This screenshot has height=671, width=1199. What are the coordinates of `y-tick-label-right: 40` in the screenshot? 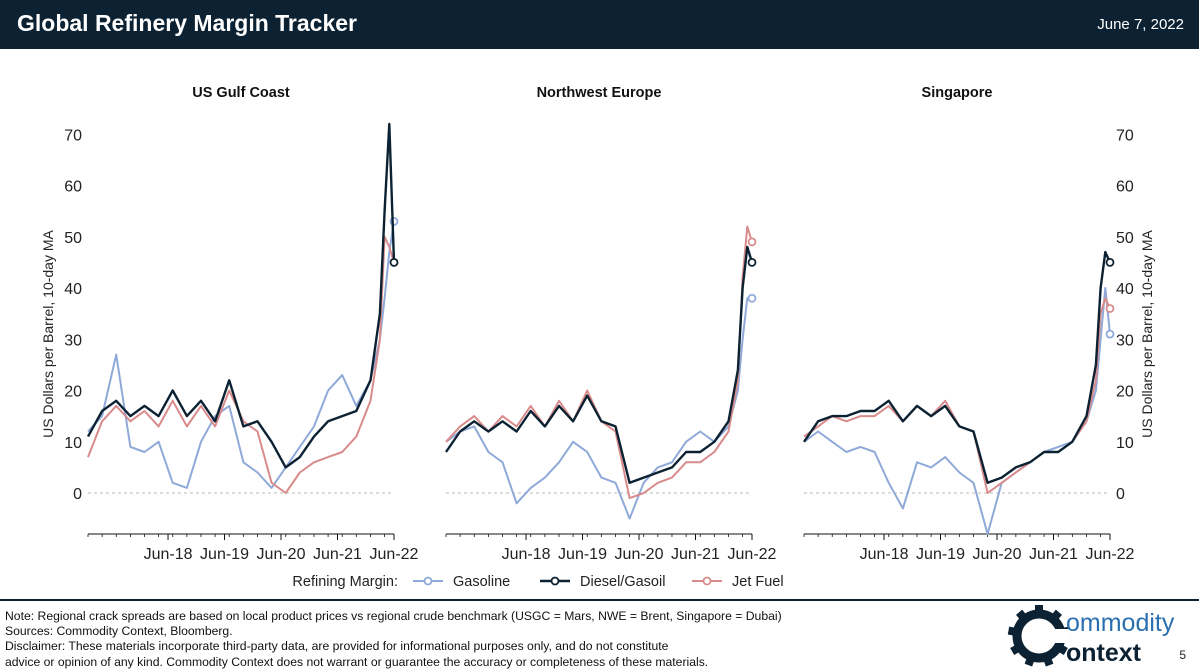 It's located at (1125, 289).